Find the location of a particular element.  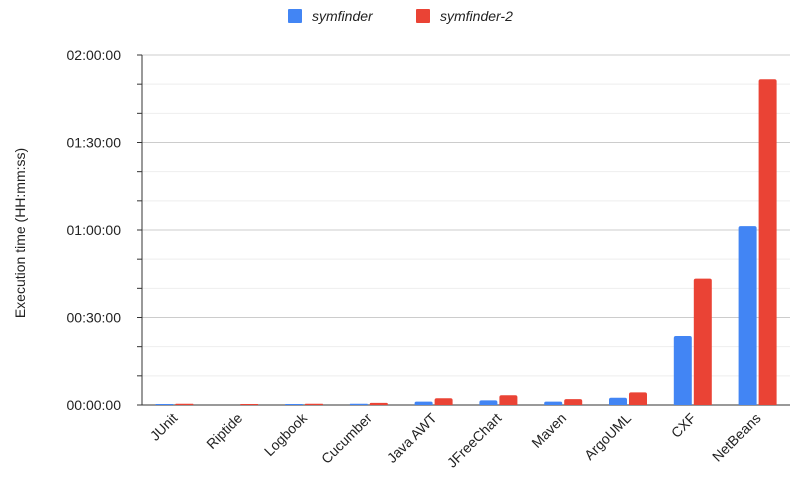

y-tick-label: 00:30:00 is located at coordinates (94, 318).